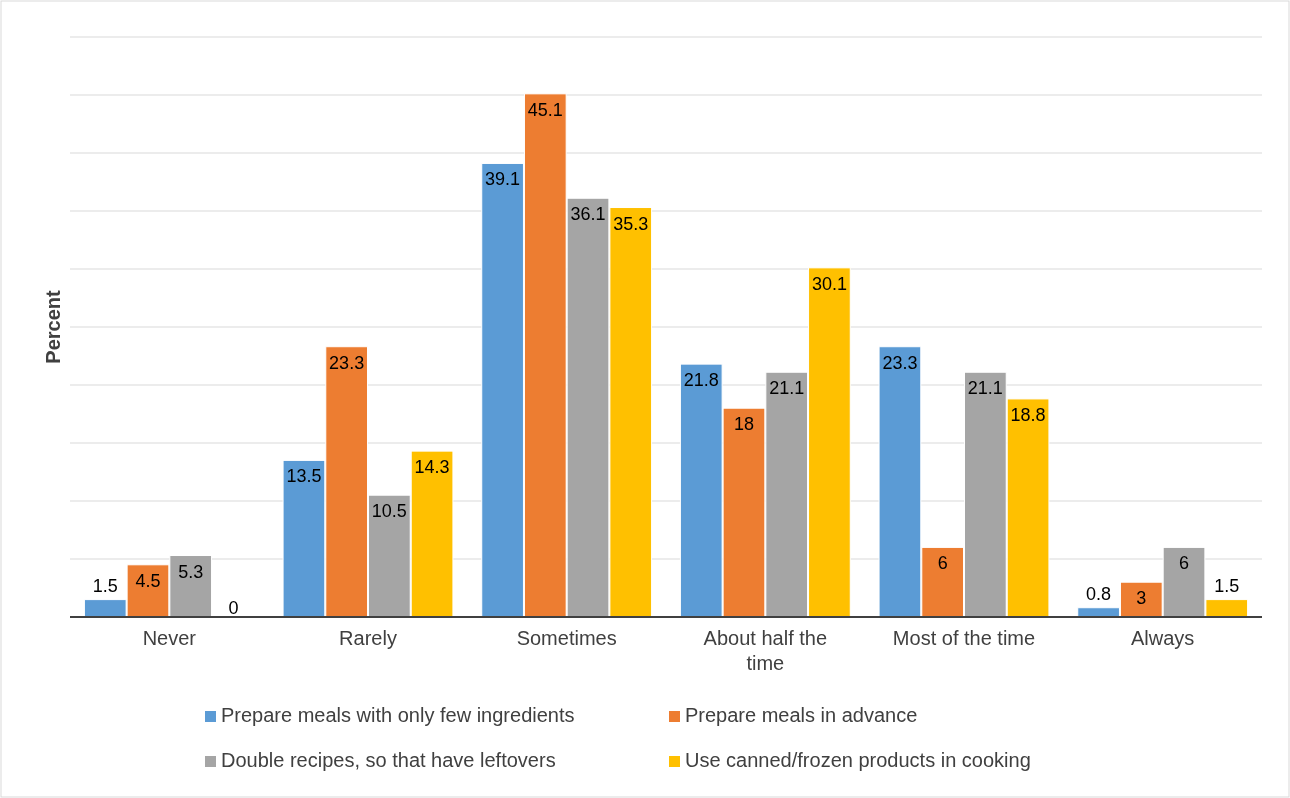  What do you see at coordinates (743, 424) in the screenshot?
I see `data-label: 18` at bounding box center [743, 424].